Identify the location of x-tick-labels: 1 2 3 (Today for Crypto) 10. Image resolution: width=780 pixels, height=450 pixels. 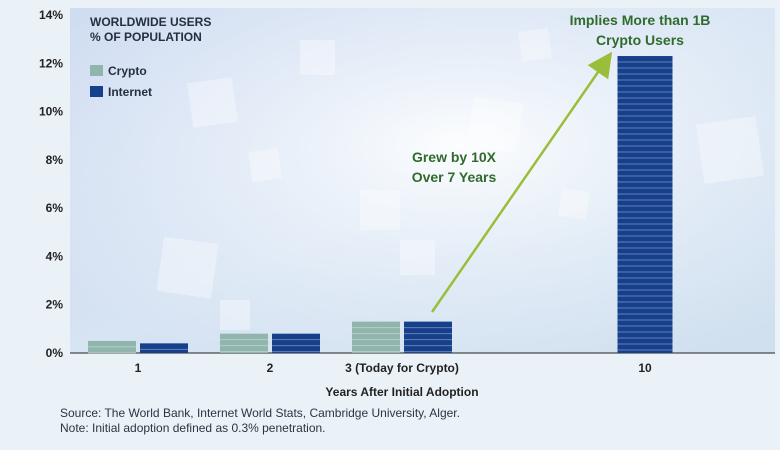
(393, 368).